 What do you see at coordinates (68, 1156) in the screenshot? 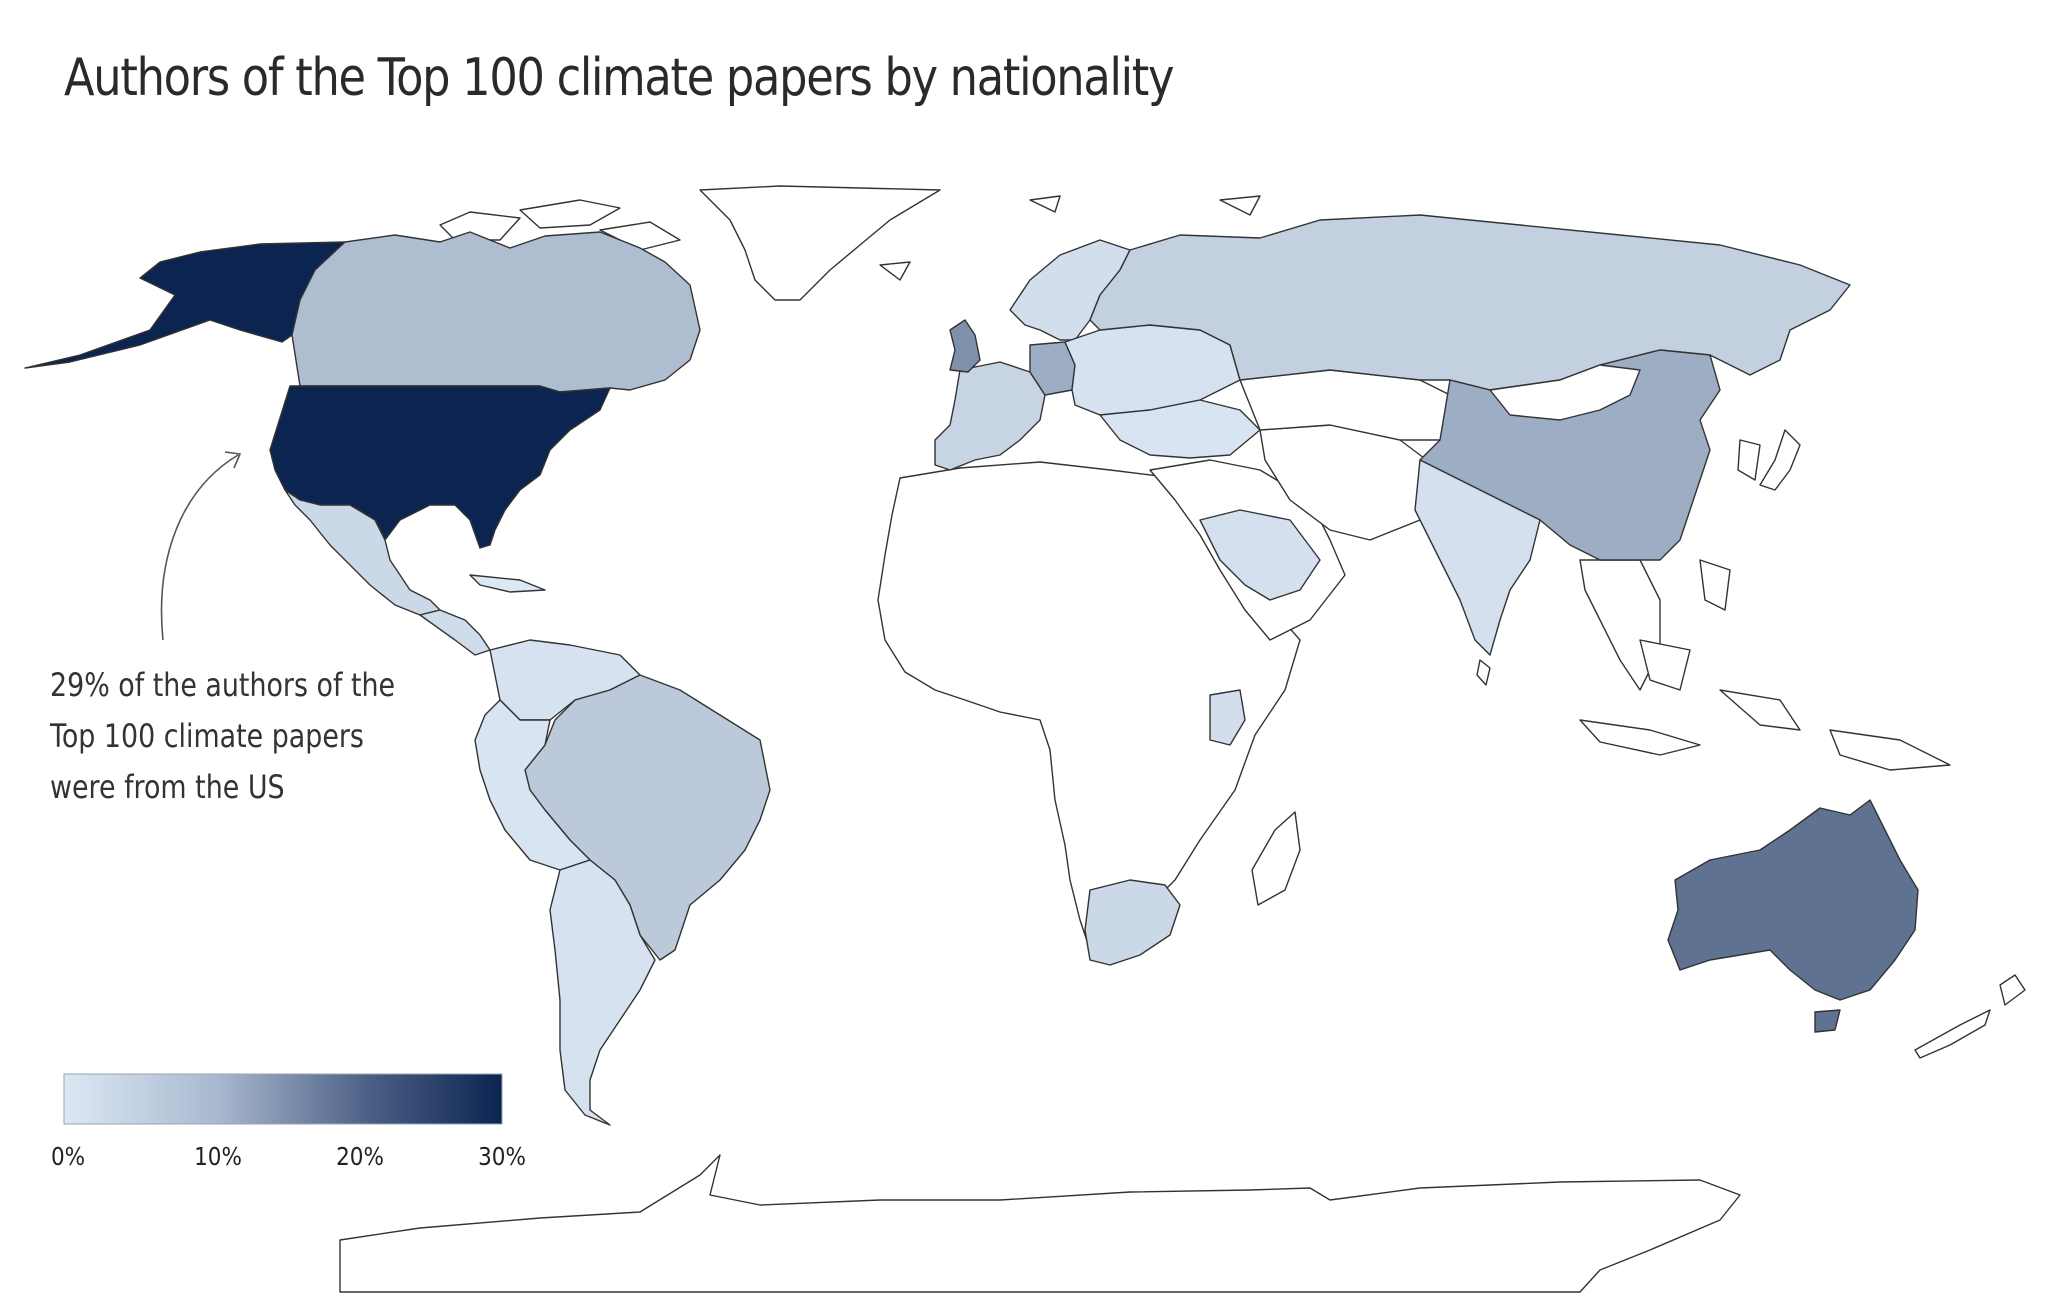
I see `legend-tick-0: 0%` at bounding box center [68, 1156].